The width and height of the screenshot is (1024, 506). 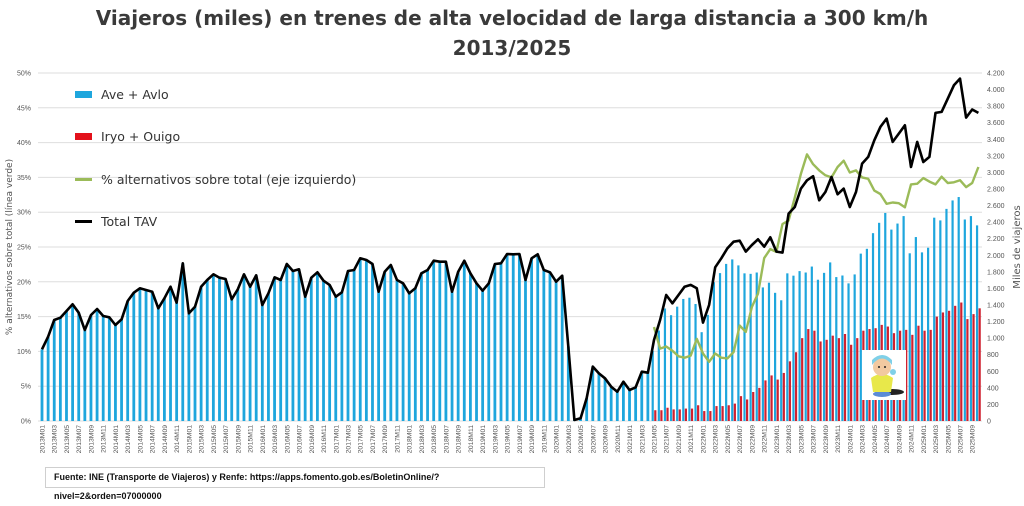 What do you see at coordinates (83, 94) in the screenshot?
I see `legend-swatch-blue` at bounding box center [83, 94].